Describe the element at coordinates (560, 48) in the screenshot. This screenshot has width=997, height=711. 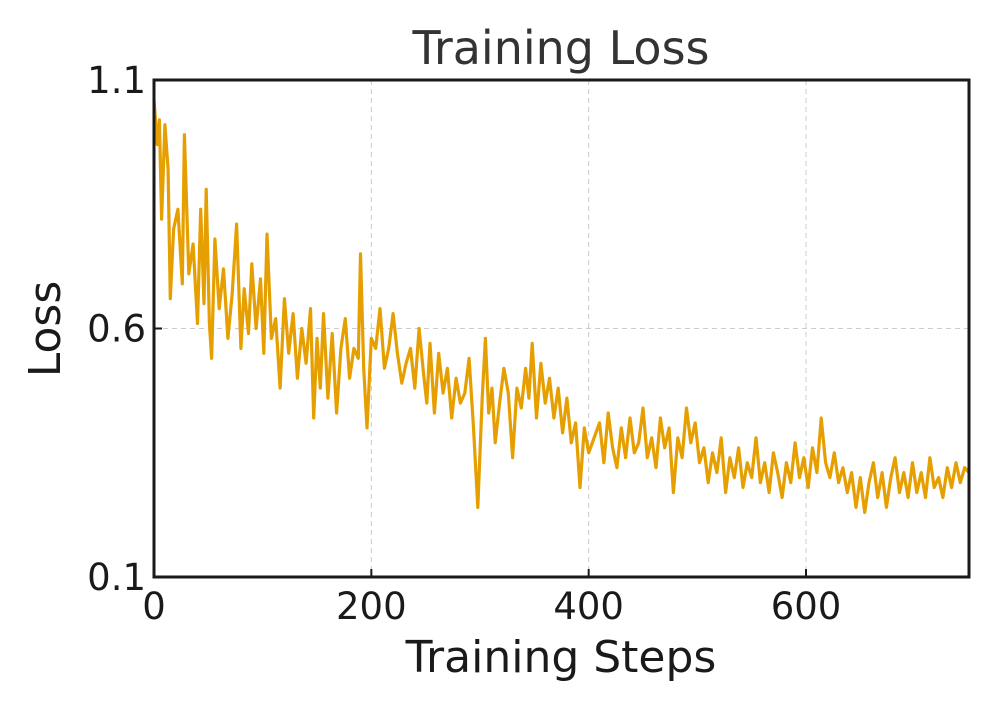
I see `chart-title: Training Loss` at that location.